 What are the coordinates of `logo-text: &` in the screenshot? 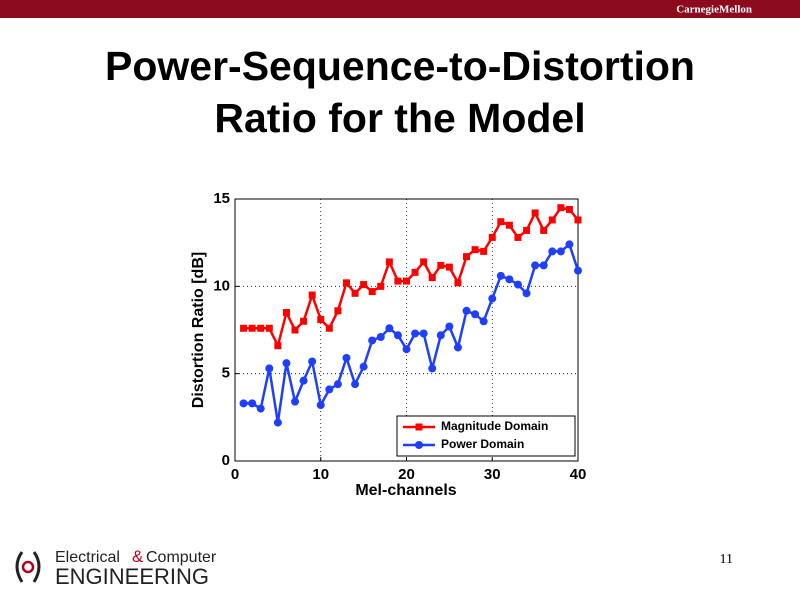 It's located at (138, 556).